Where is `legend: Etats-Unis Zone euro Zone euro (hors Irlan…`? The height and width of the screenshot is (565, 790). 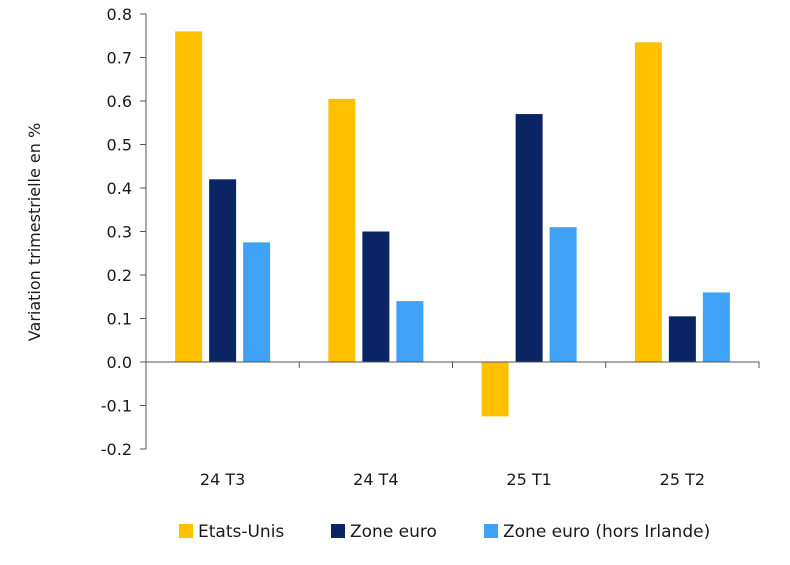
legend: Etats-Unis Zone euro Zone euro (hors Irlan… is located at coordinates (444, 532).